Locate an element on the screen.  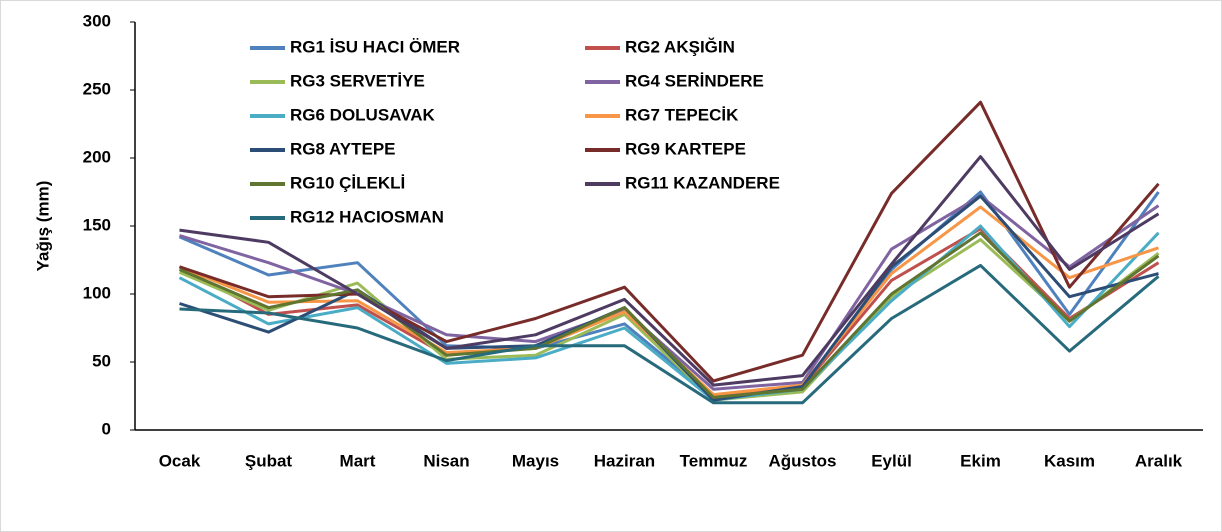
legend-label: RG1 İSU HACI ÖMER is located at coordinates (375, 46).